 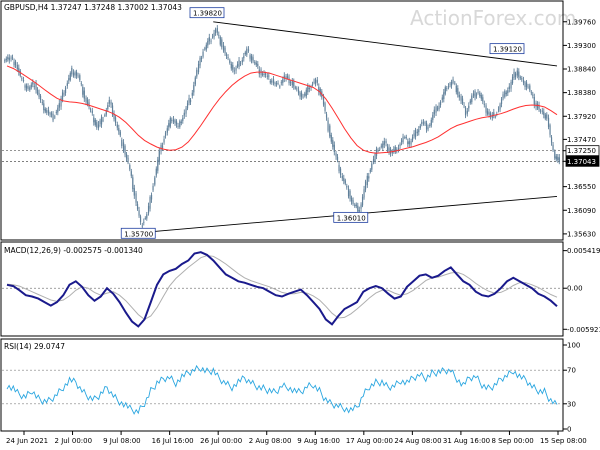 What do you see at coordinates (581, 151) in the screenshot?
I see `price-y-tick-label: 1.37250` at bounding box center [581, 151].